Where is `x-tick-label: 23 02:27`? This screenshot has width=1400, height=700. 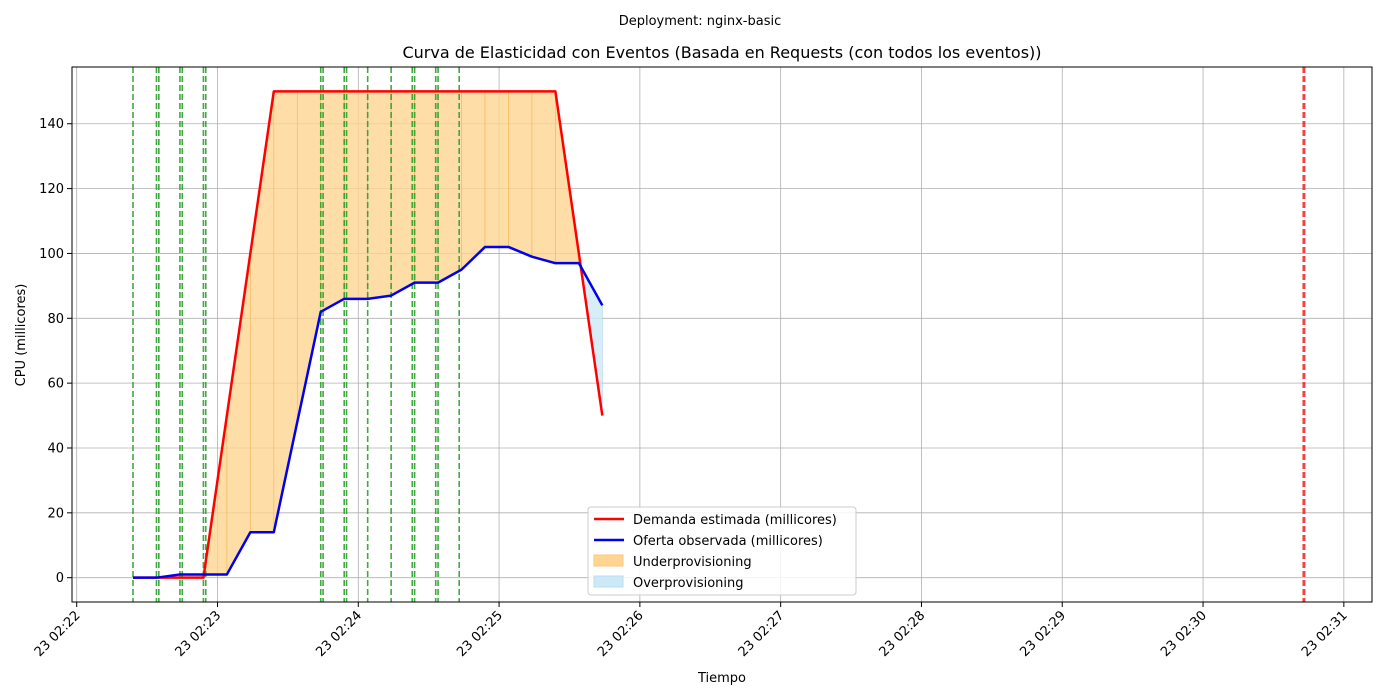
x-tick-label: 23 02:27 is located at coordinates (762, 634).